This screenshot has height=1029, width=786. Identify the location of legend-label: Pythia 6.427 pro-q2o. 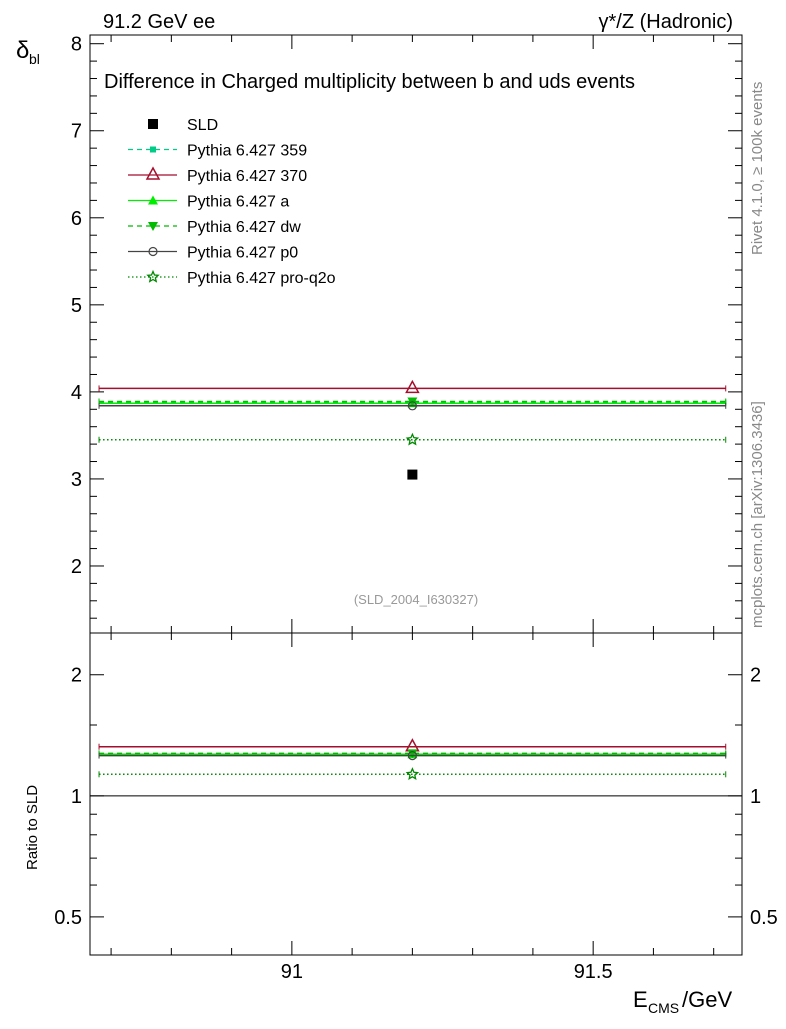
(261, 278).